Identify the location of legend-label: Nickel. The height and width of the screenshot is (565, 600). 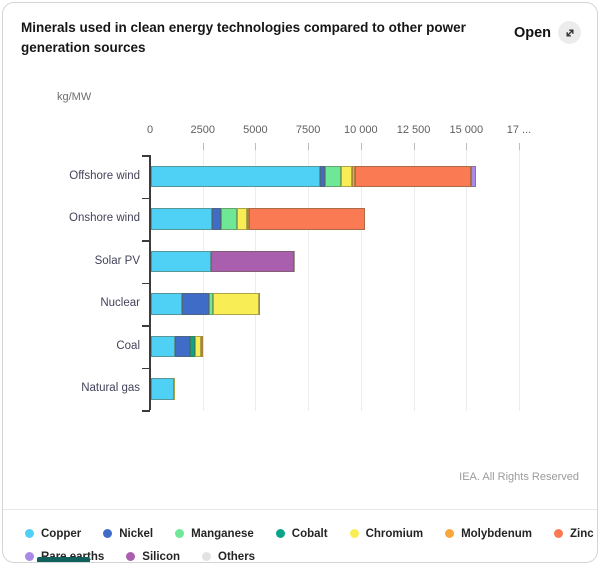
(136, 533).